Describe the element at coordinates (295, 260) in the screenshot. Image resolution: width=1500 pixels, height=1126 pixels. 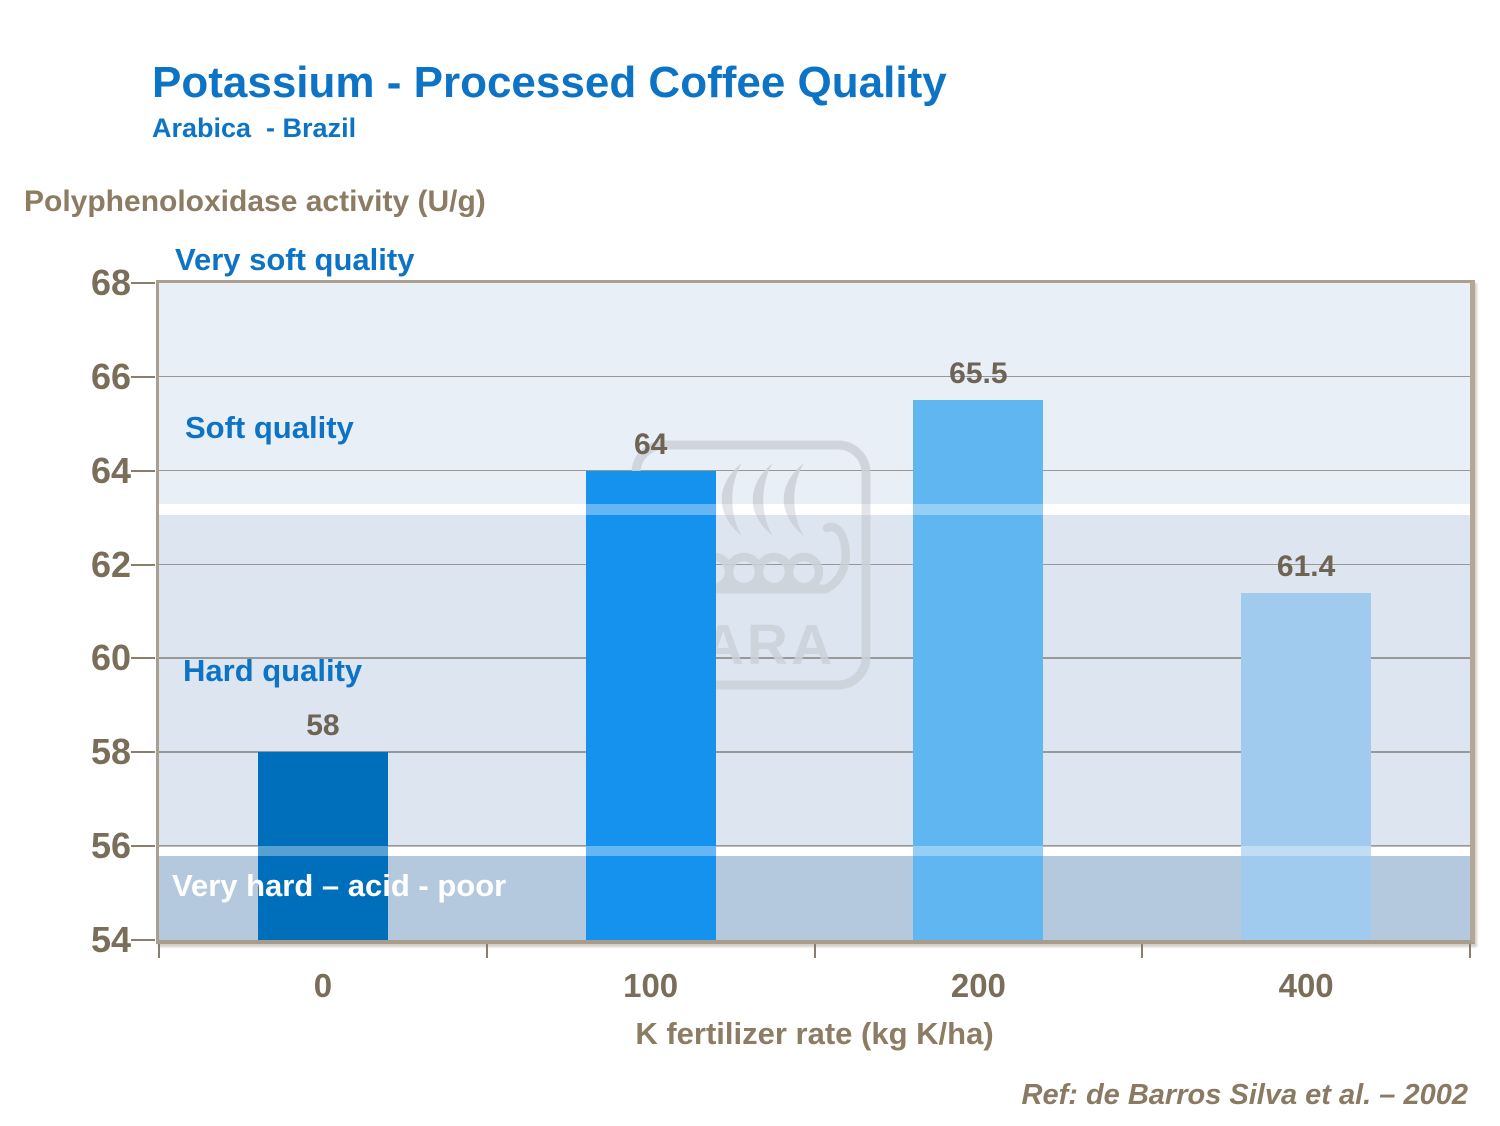
I see `zone-label: Very soft quality` at that location.